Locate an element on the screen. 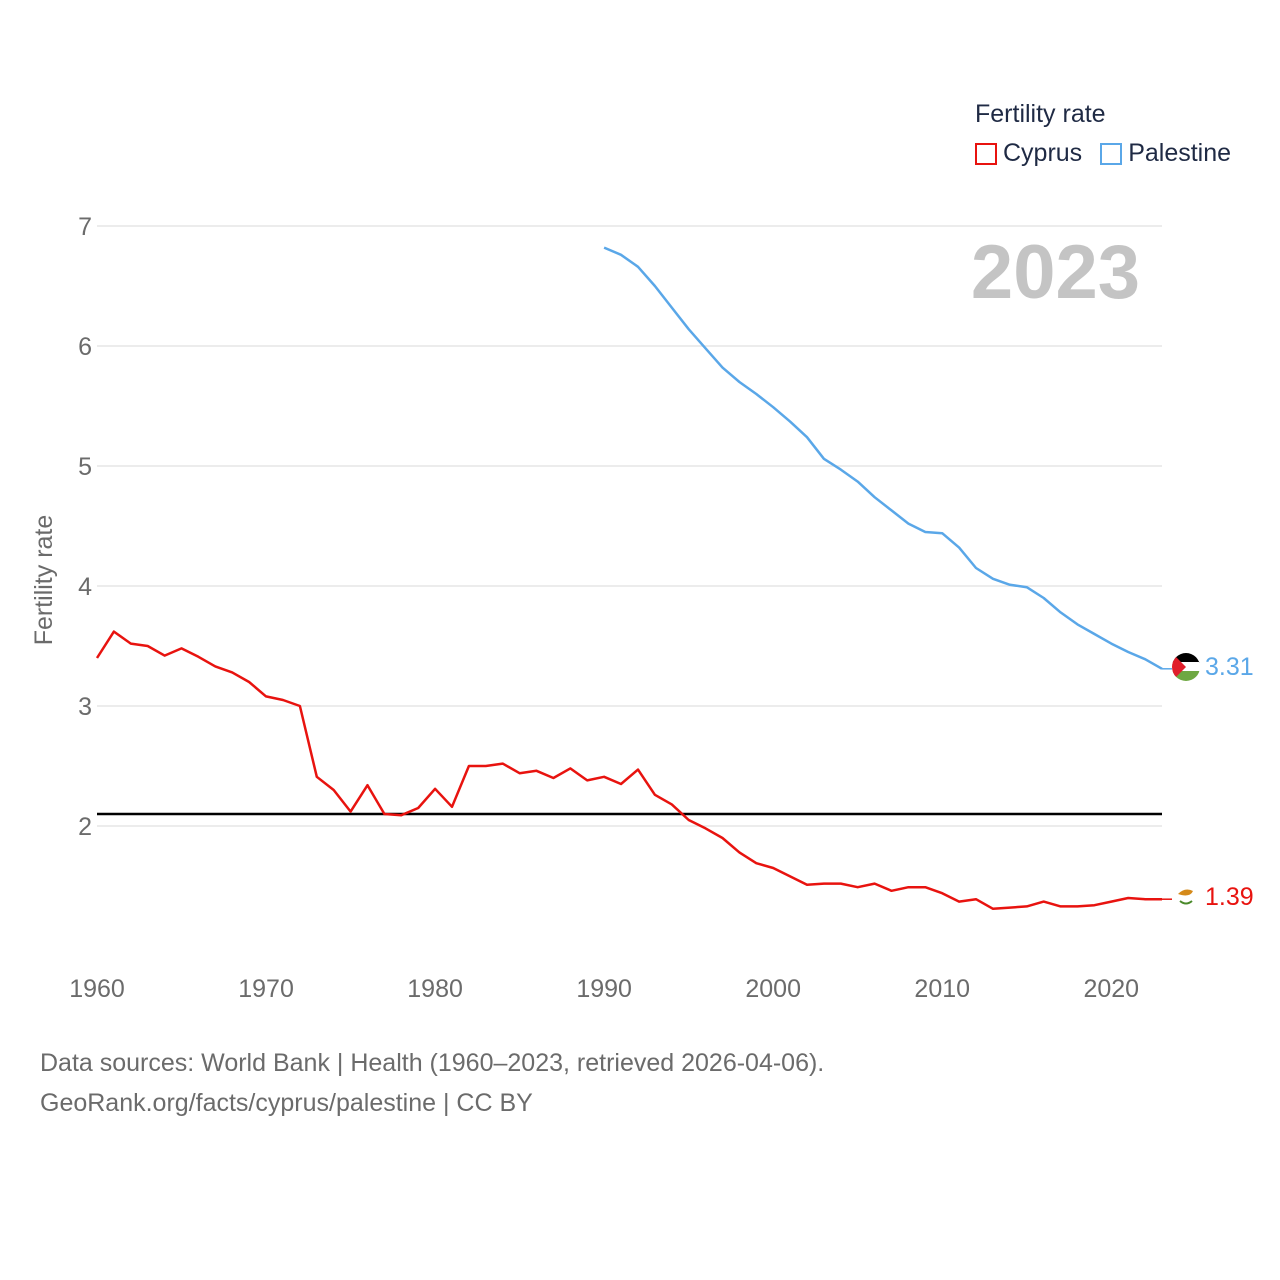 The height and width of the screenshot is (1280, 1280). y-tick-label: 2 is located at coordinates (85, 827).